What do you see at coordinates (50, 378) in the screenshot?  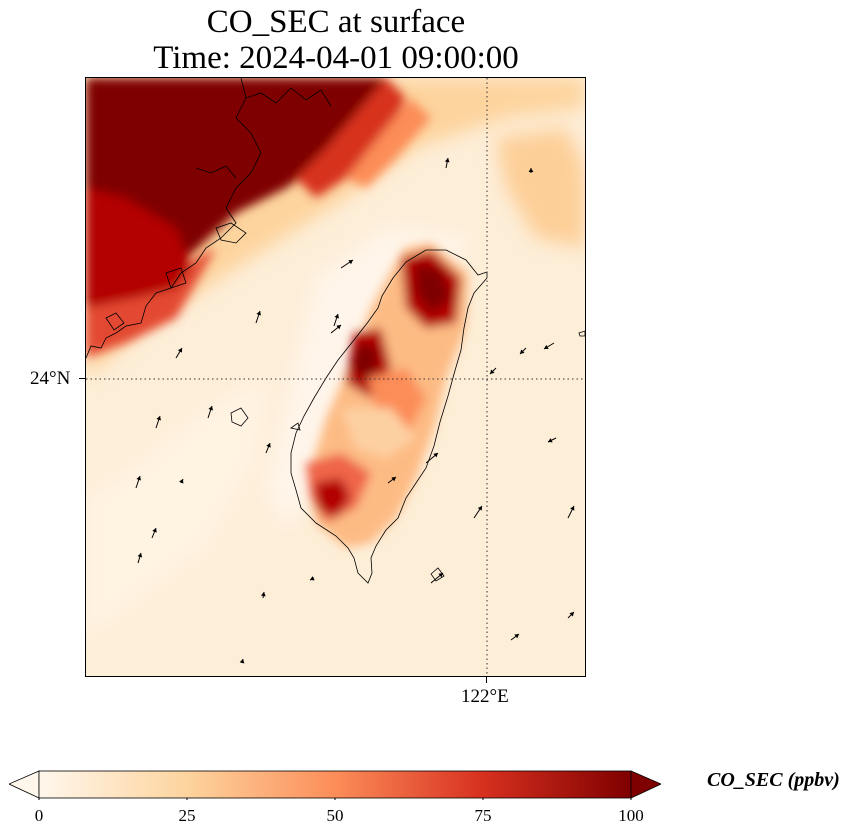 I see `lat-tick-label: 24°N` at bounding box center [50, 378].